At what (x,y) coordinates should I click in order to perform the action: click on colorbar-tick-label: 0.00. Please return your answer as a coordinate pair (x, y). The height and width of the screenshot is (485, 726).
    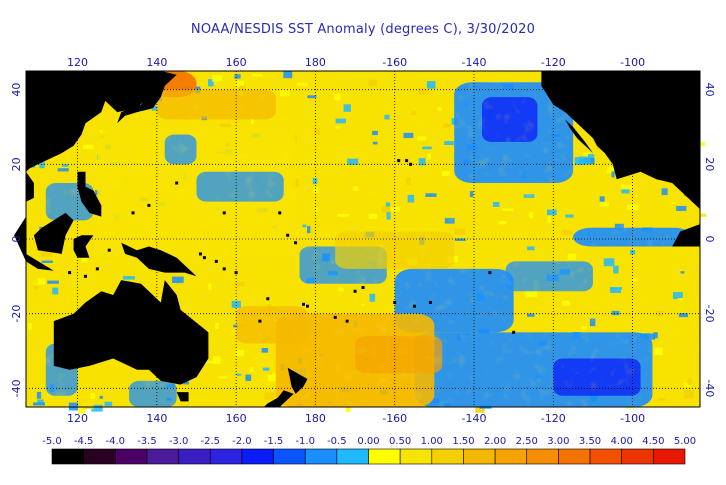
    Looking at the image, I should click on (368, 441).